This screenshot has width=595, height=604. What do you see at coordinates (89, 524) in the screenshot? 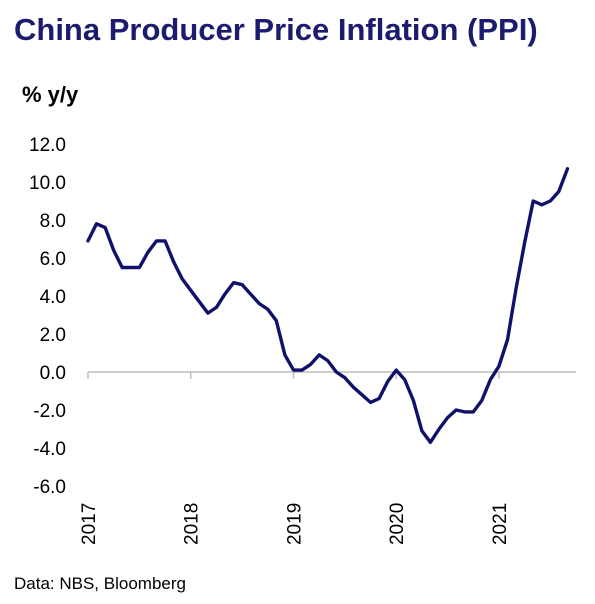
I see `x-tick-label: 2017` at bounding box center [89, 524].